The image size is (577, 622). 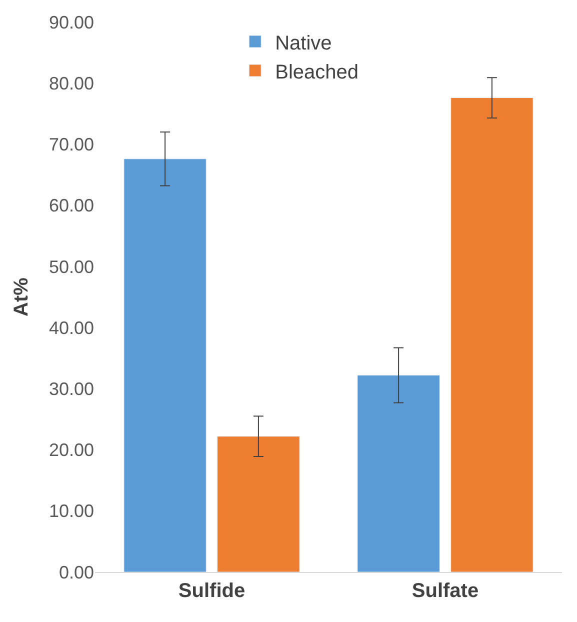 I want to click on y-tick-label: 90.00, so click(x=71, y=22).